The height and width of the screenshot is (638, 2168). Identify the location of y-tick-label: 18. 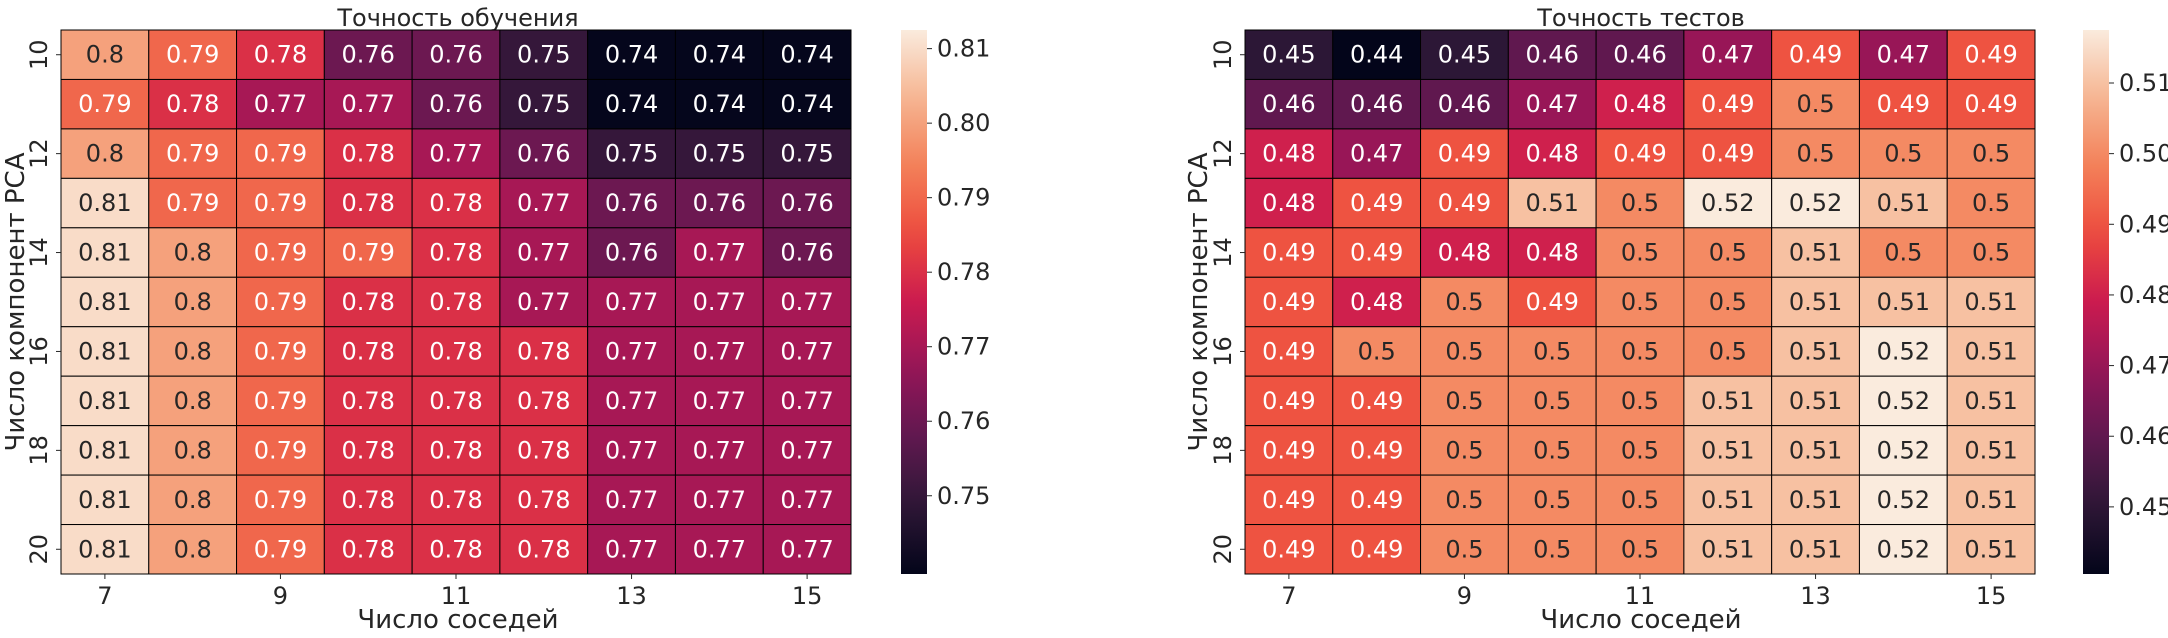
(39, 450).